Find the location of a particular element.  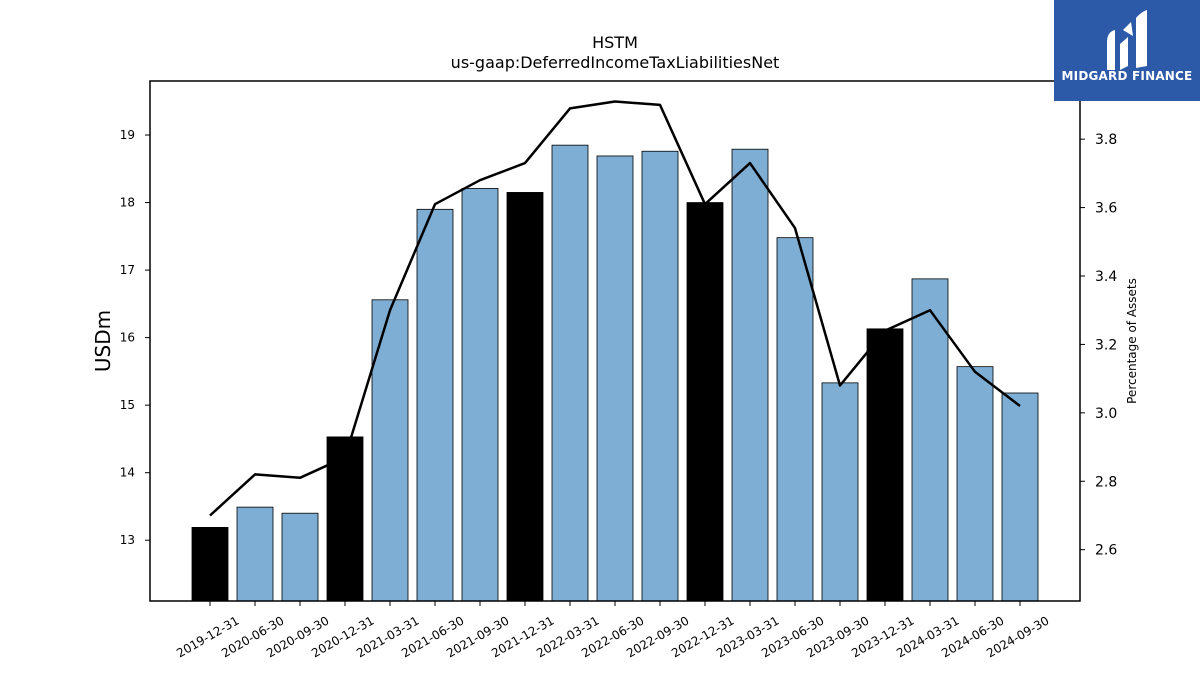

y-tick-label: 15 is located at coordinates (127, 405).